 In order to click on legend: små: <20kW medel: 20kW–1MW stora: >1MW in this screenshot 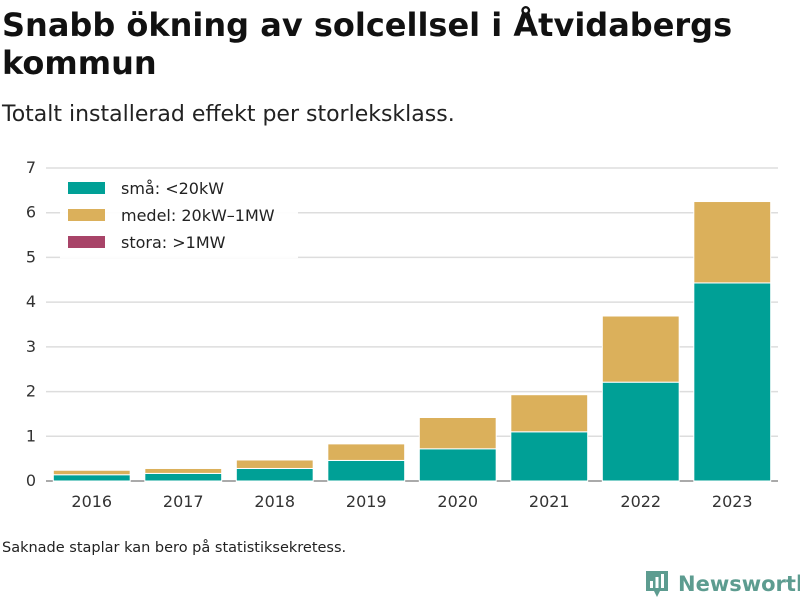, I will do `click(179, 214)`.